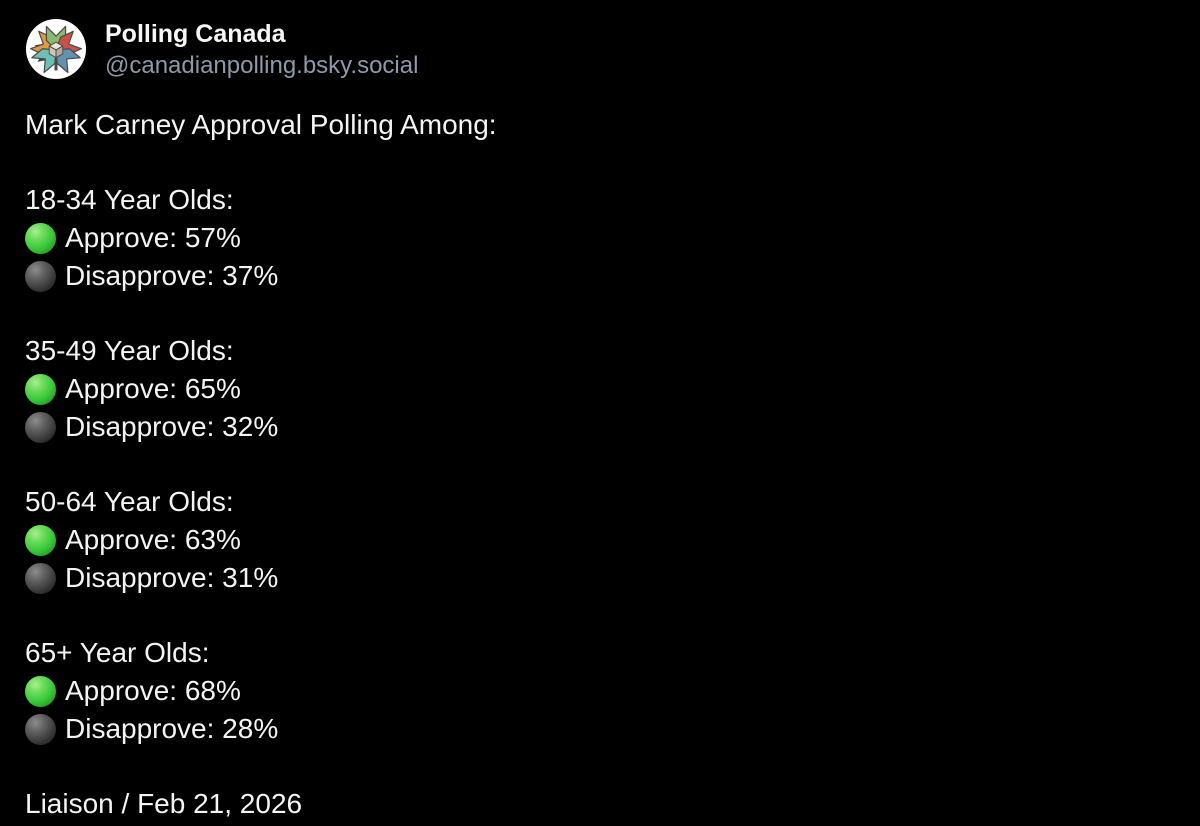 This screenshot has width=1200, height=826. I want to click on approve-row: Approve: 63%, so click(600, 540).